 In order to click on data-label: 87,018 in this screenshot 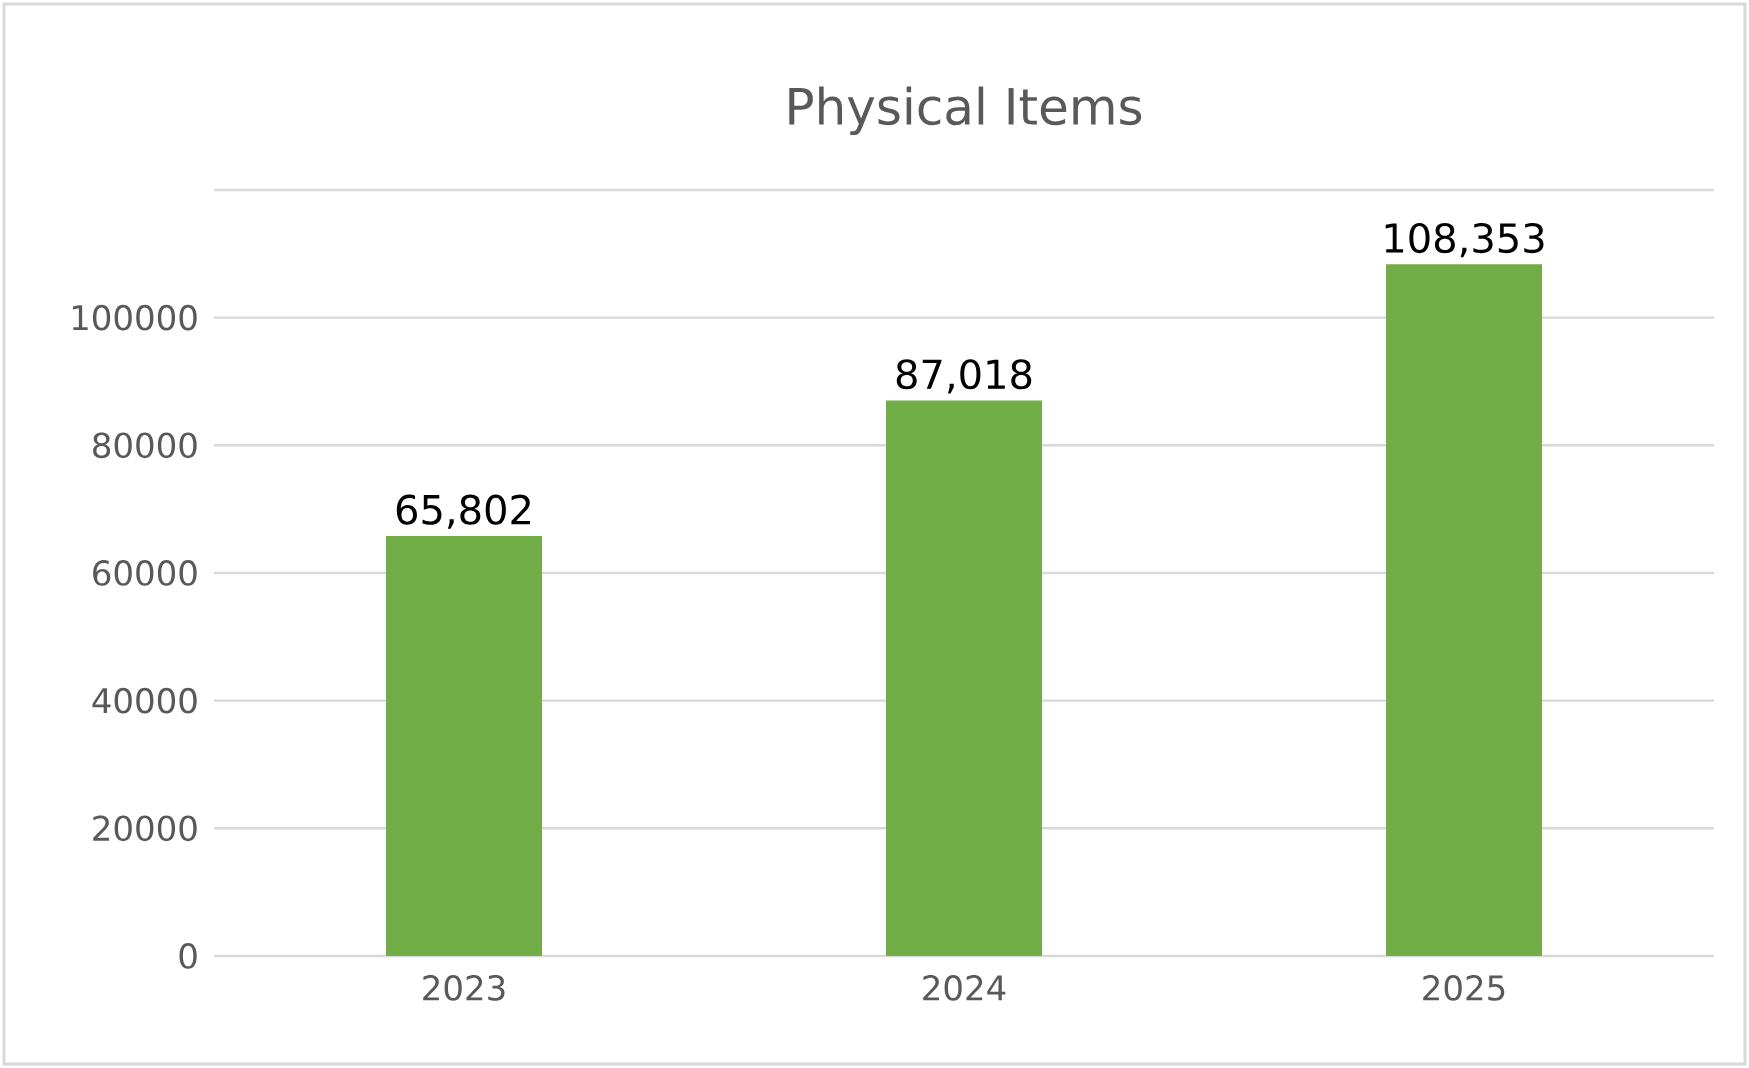, I will do `click(964, 376)`.